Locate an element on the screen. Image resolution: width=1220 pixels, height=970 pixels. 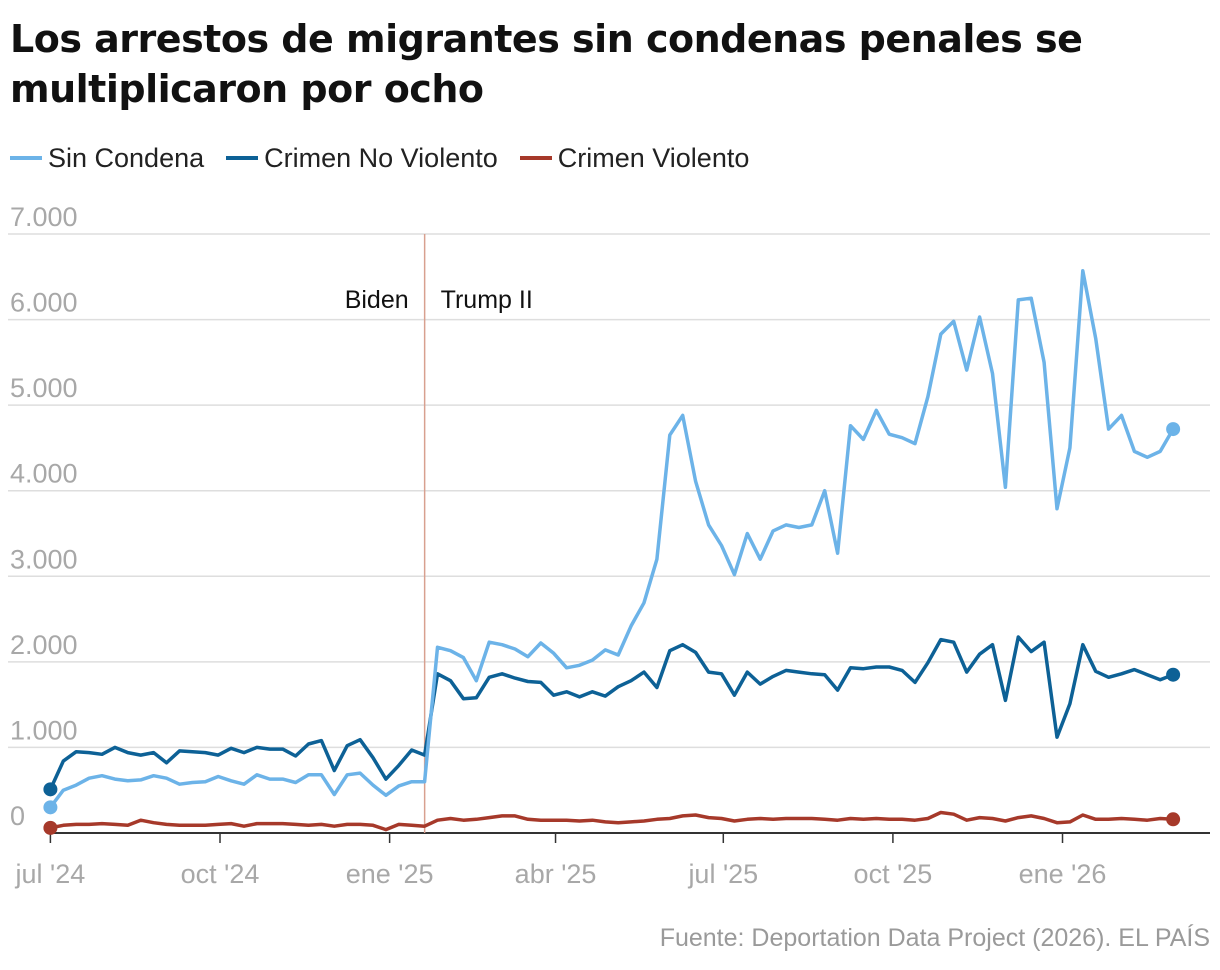
legend-swatch-crimen-violento is located at coordinates (535, 158).